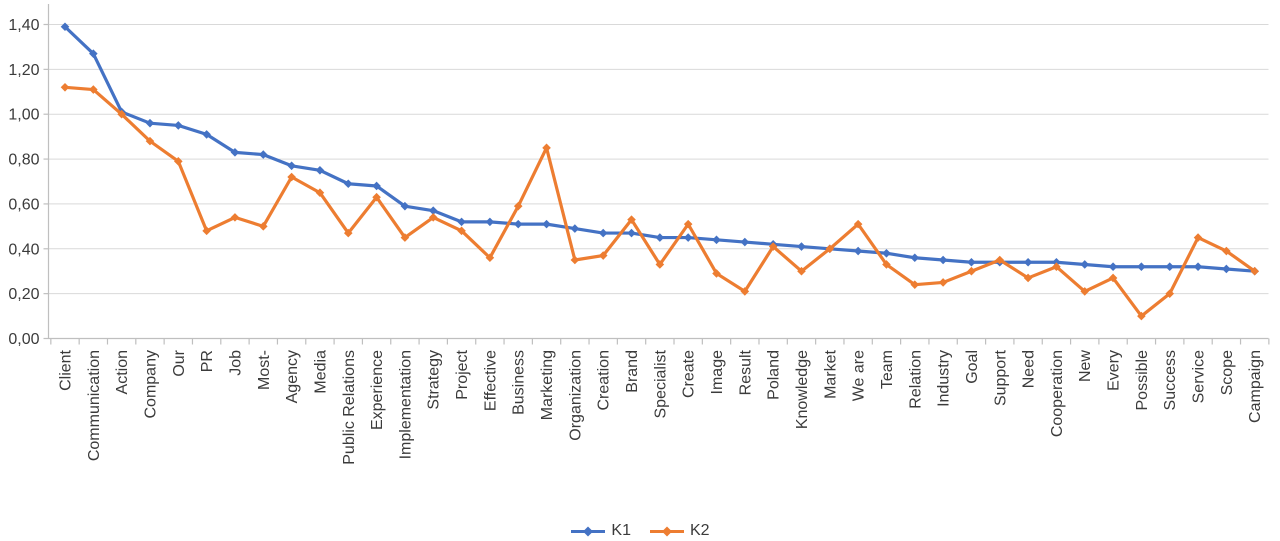 Image resolution: width=1280 pixels, height=541 pixels. Describe the element at coordinates (405, 404) in the screenshot. I see `x-axis-label: Implementation` at that location.